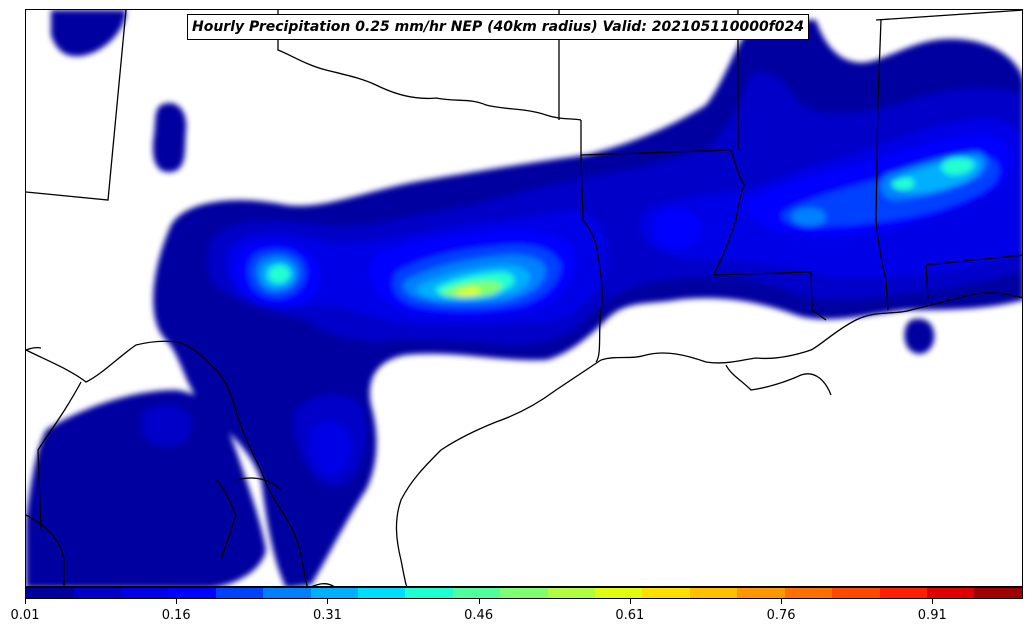  Describe the element at coordinates (327, 615) in the screenshot. I see `colorbar-tick-label: 0.31` at that location.